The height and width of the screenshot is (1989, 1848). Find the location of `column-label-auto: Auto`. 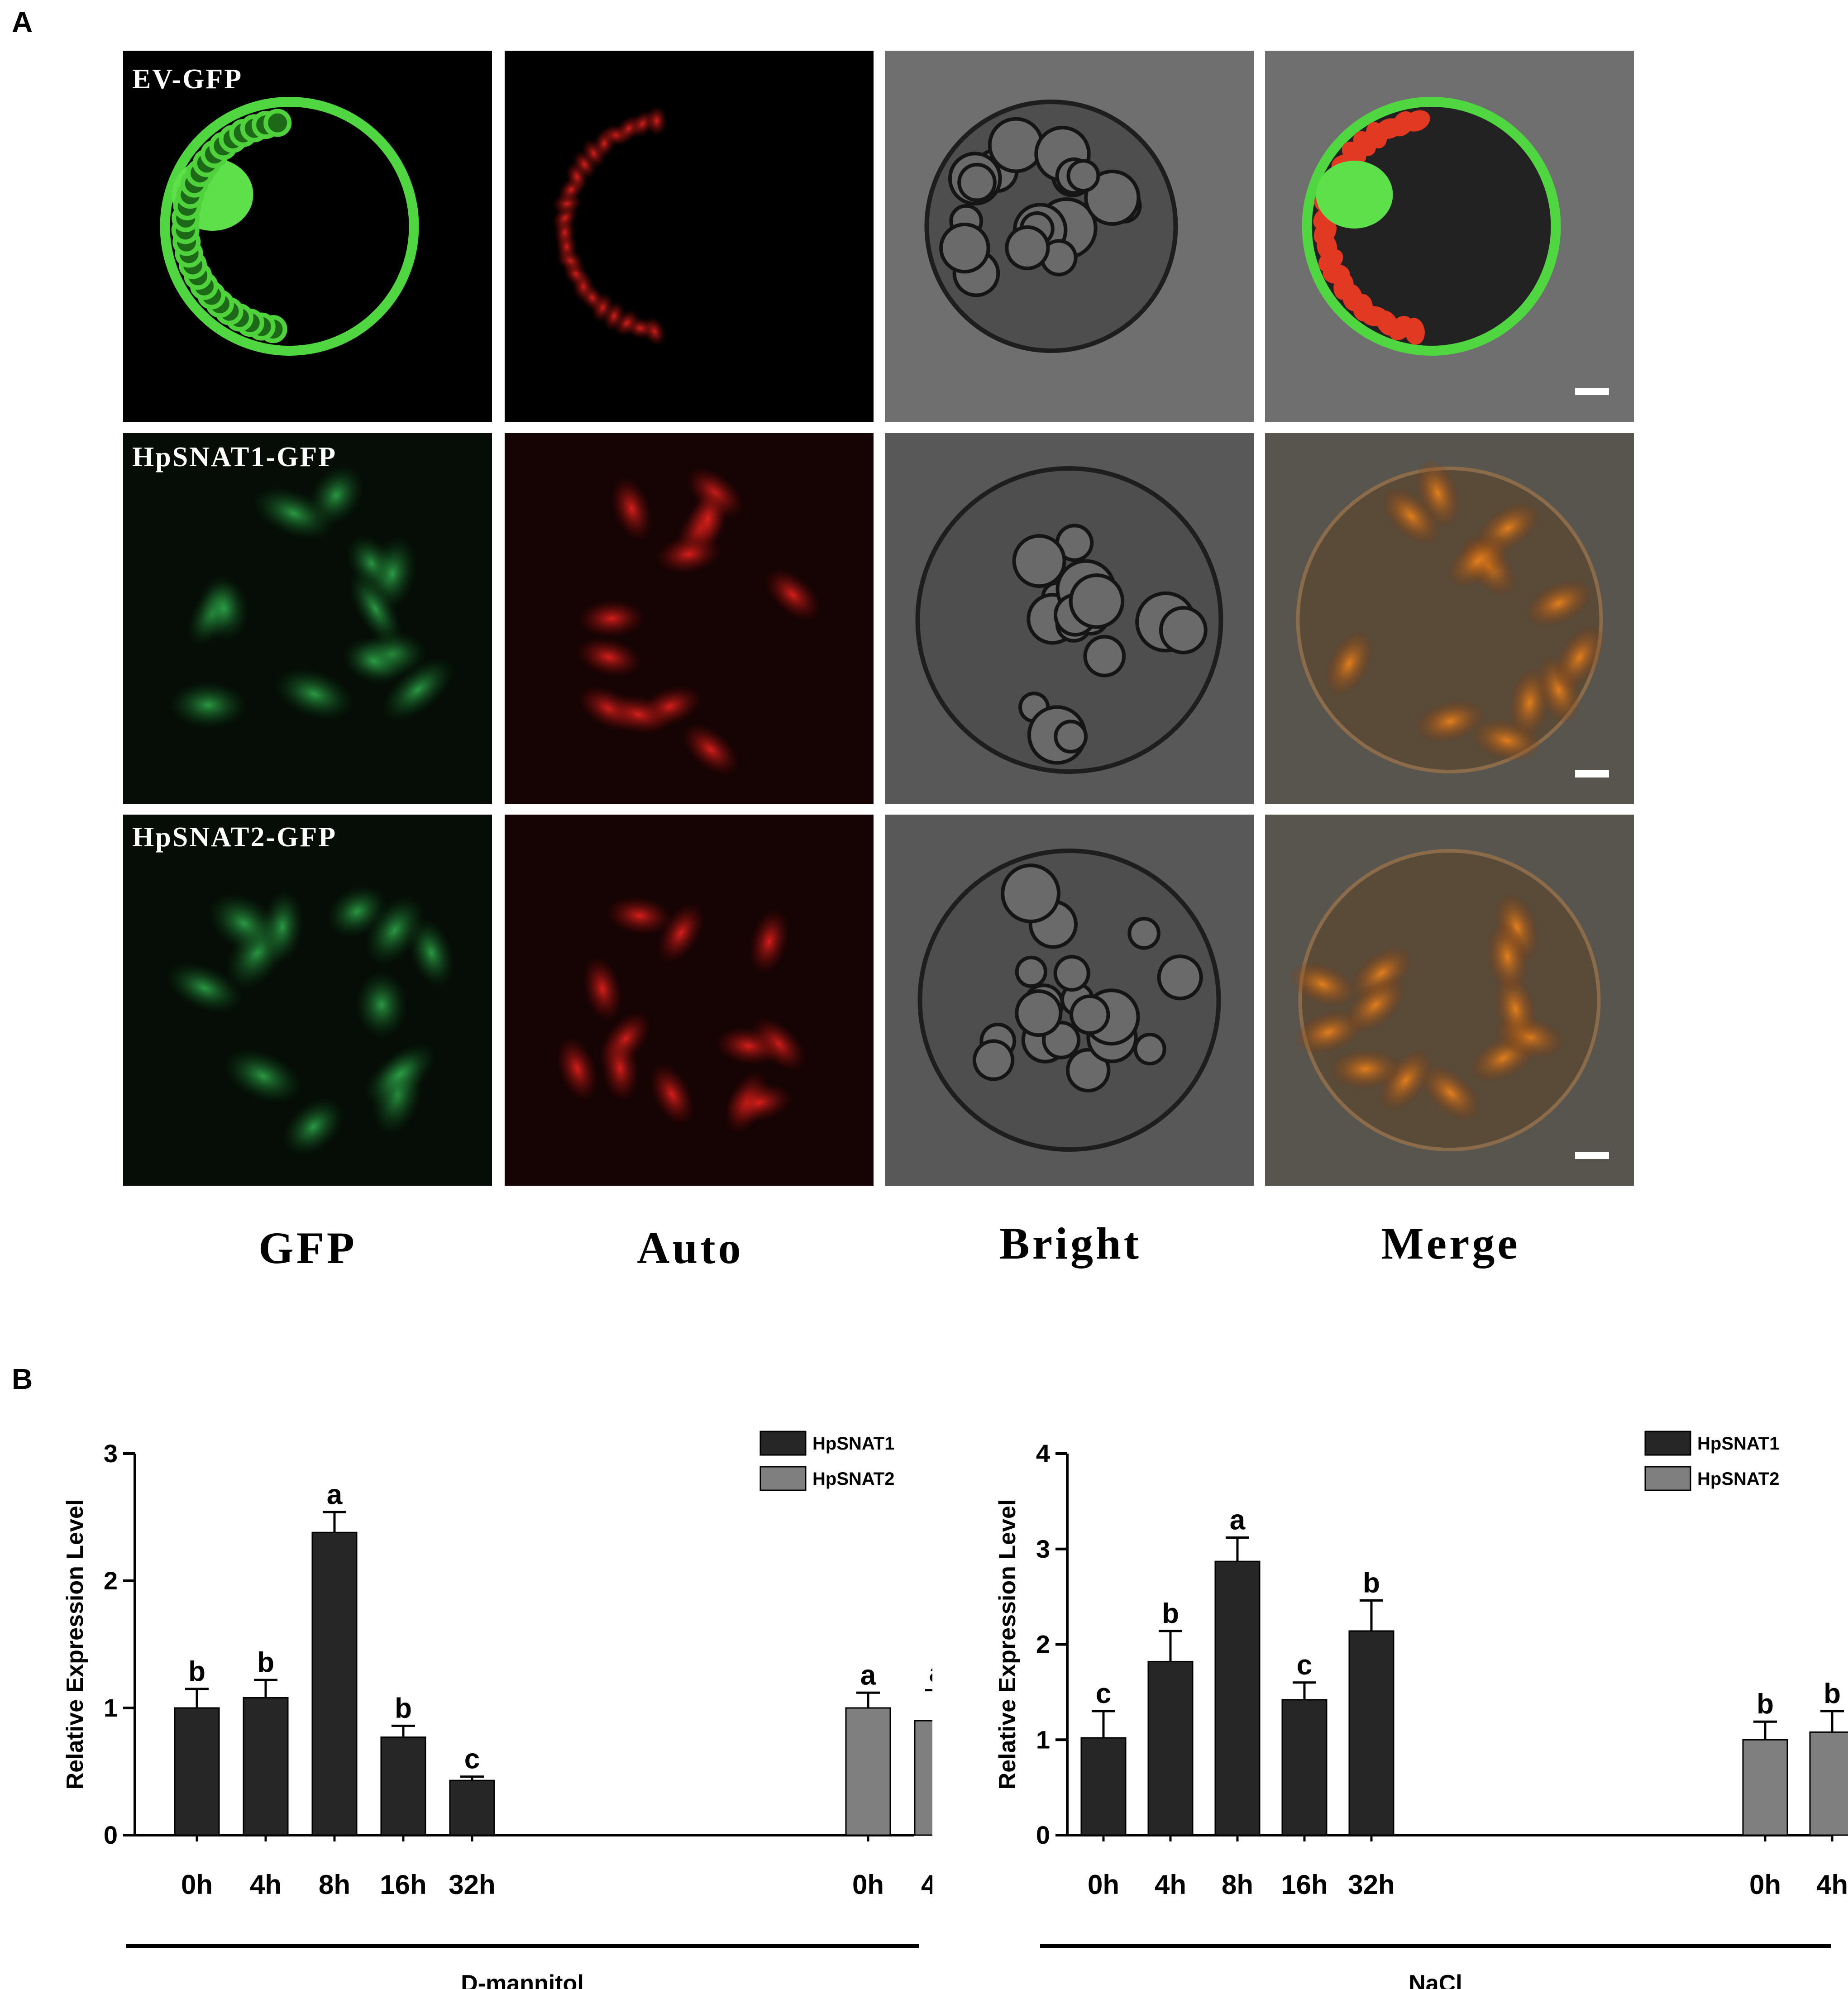

column-label-auto: Auto is located at coordinates (690, 1248).